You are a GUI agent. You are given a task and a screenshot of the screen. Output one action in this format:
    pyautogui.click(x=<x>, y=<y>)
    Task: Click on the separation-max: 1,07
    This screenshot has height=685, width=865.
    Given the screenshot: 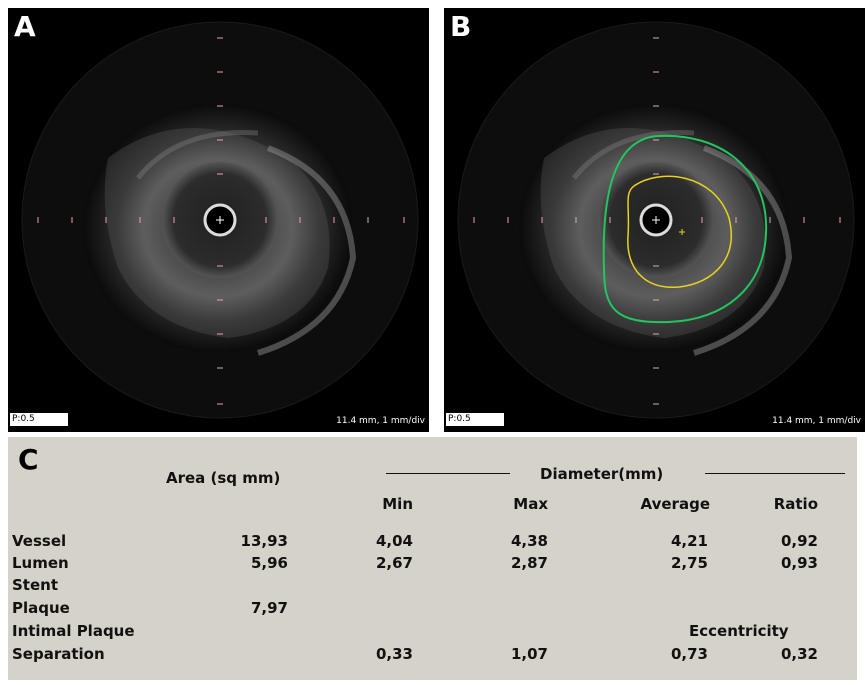 What is the action you would take?
    pyautogui.click(x=529, y=654)
    